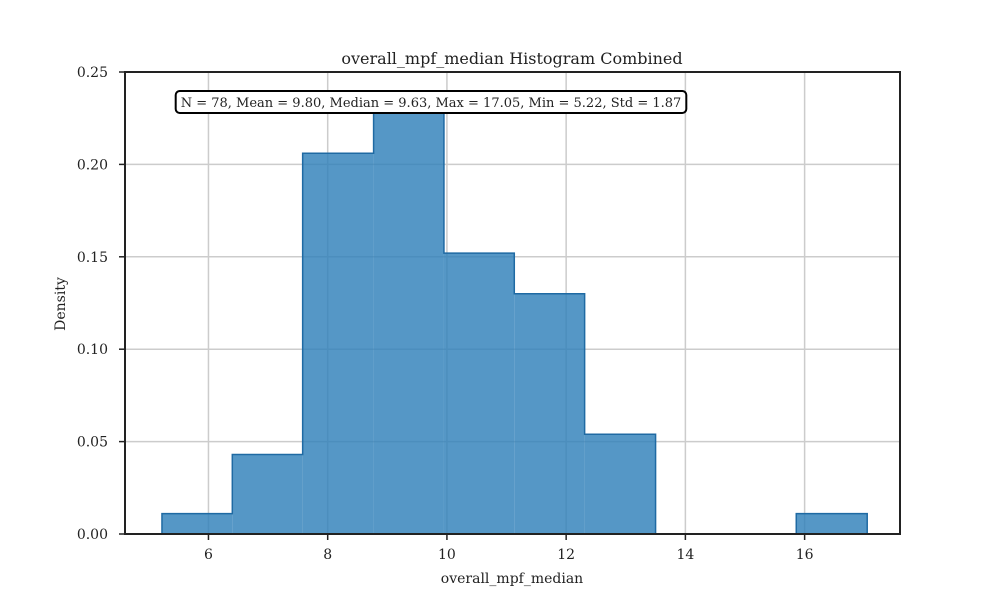 The height and width of the screenshot is (600, 1000). I want to click on x-tick-label: 14, so click(685, 555).